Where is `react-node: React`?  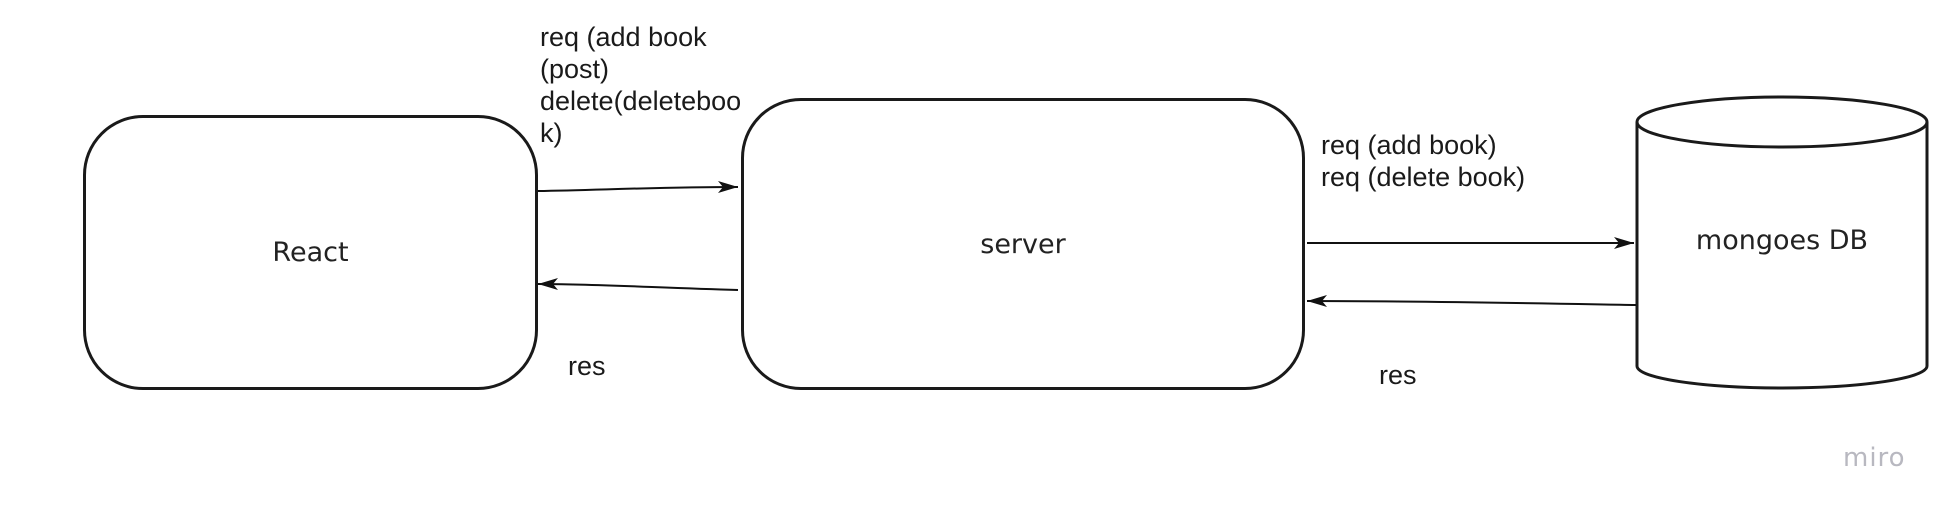 react-node: React is located at coordinates (310, 252).